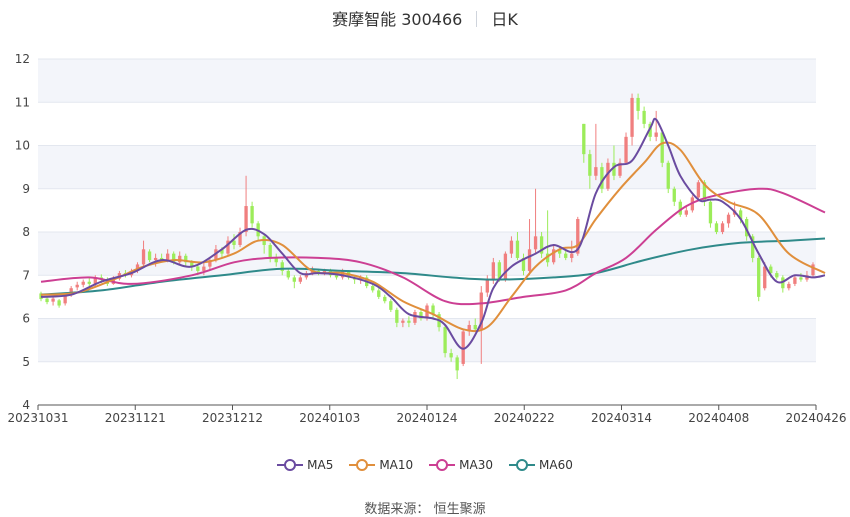 This screenshot has height=517, width=850. Describe the element at coordinates (397, 509) in the screenshot. I see `source-label: 数据来源：` at that location.